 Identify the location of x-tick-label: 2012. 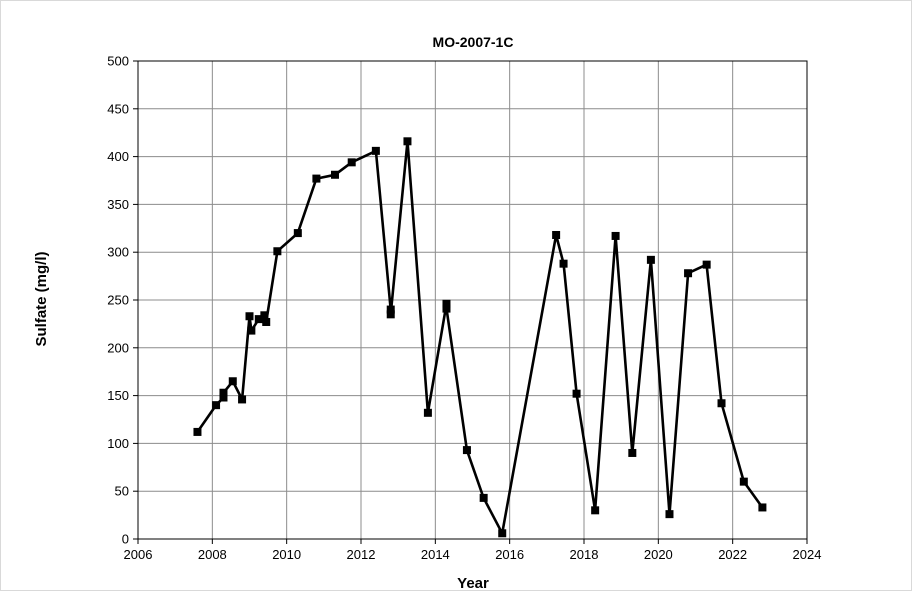
(361, 554).